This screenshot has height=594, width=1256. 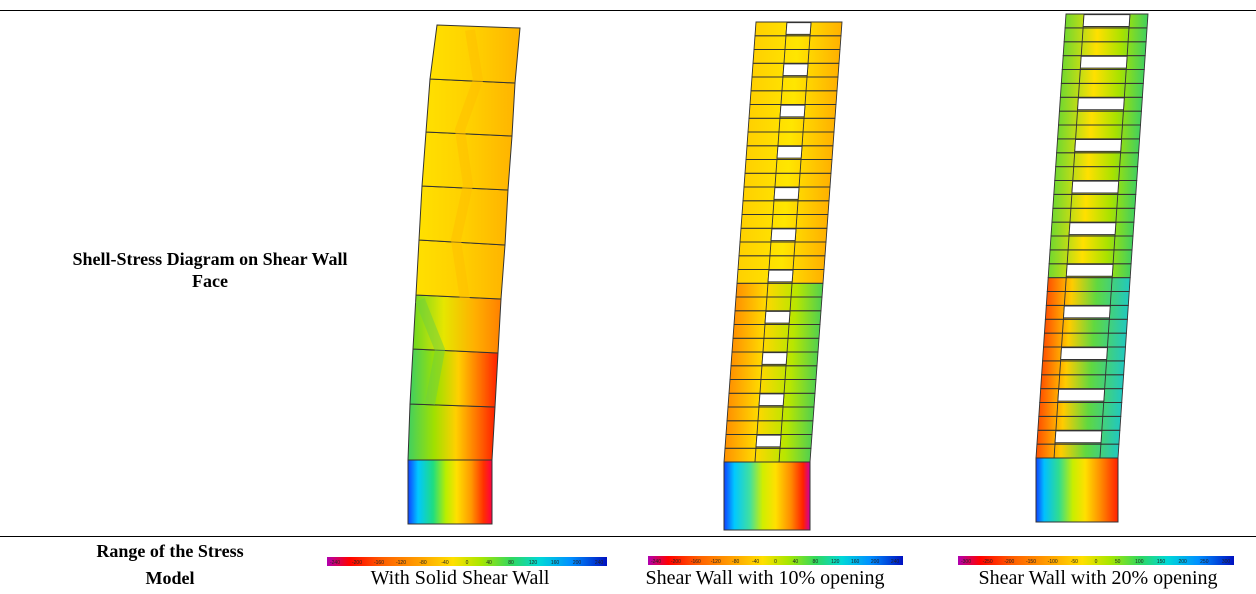 I want to click on model-name-10pct: Shear Wall with 10% opening, so click(x=765, y=578).